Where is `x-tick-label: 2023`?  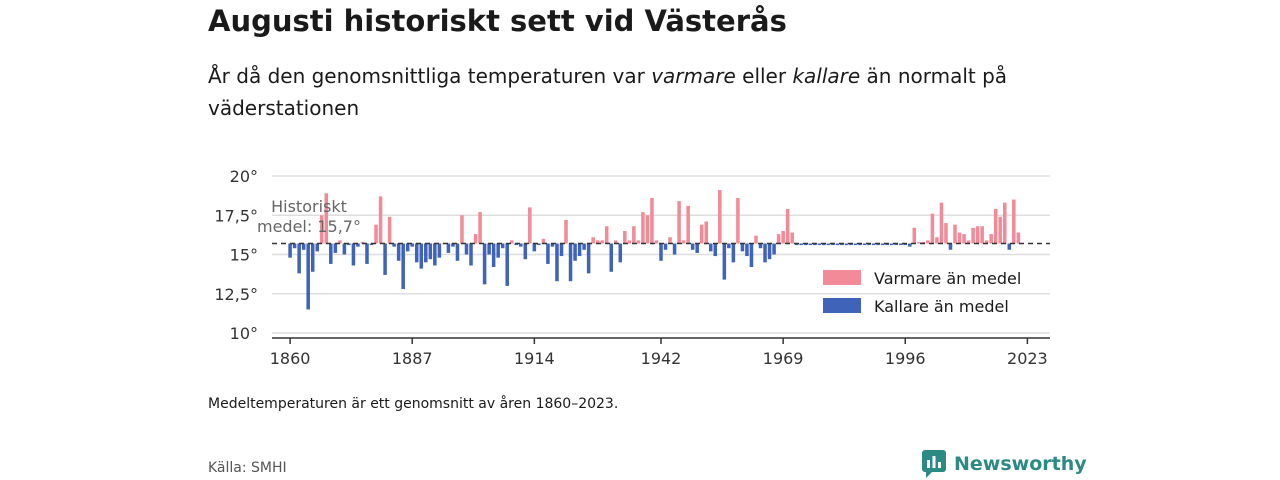
x-tick-label: 2023 is located at coordinates (1027, 358).